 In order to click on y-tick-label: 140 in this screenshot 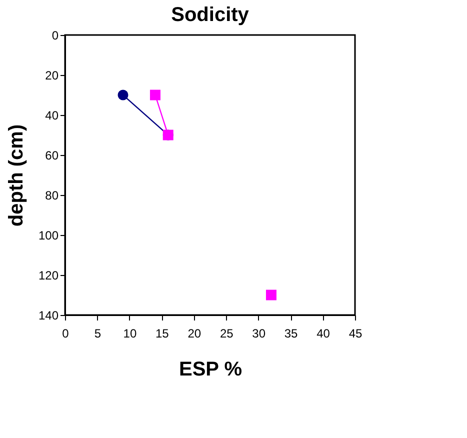, I will do `click(48, 315)`.